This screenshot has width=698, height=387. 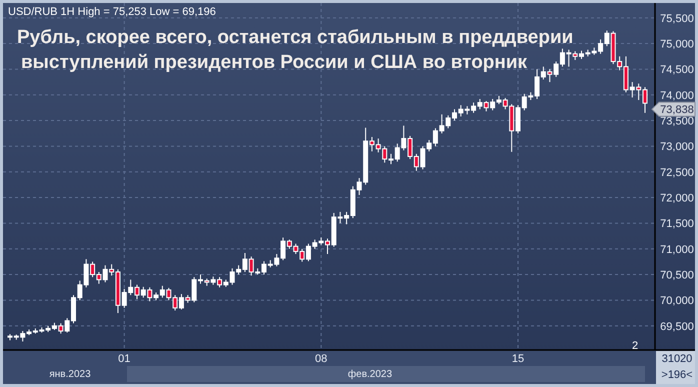 I want to click on y-tick-label: 72,000, so click(x=677, y=198).